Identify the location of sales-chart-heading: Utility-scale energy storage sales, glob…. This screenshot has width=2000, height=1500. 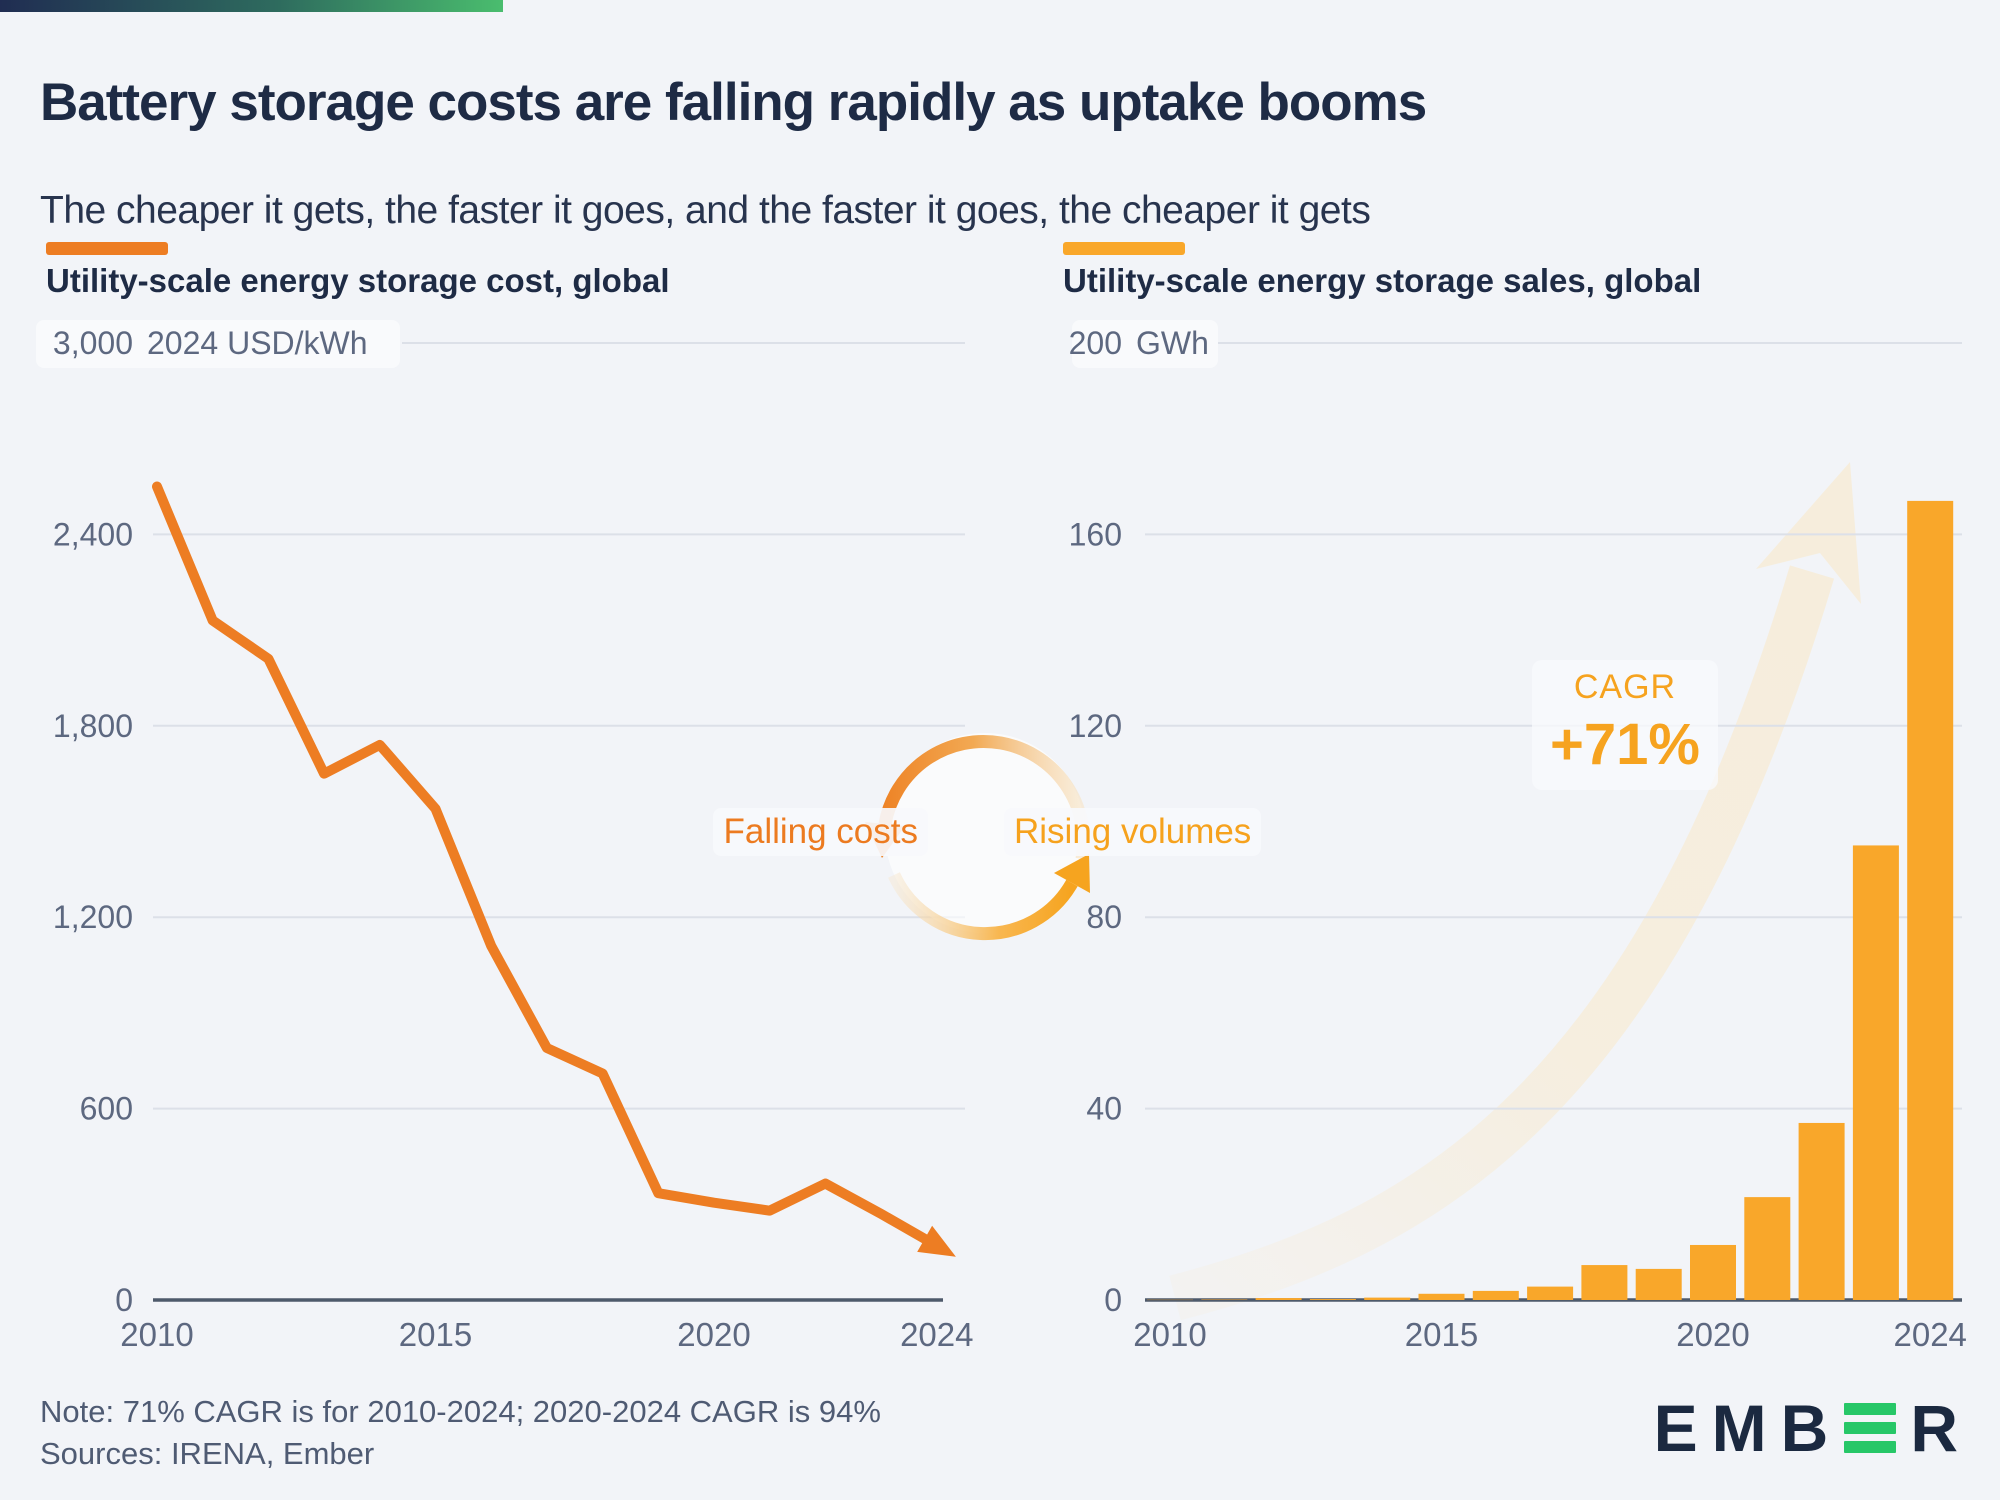
(1382, 280).